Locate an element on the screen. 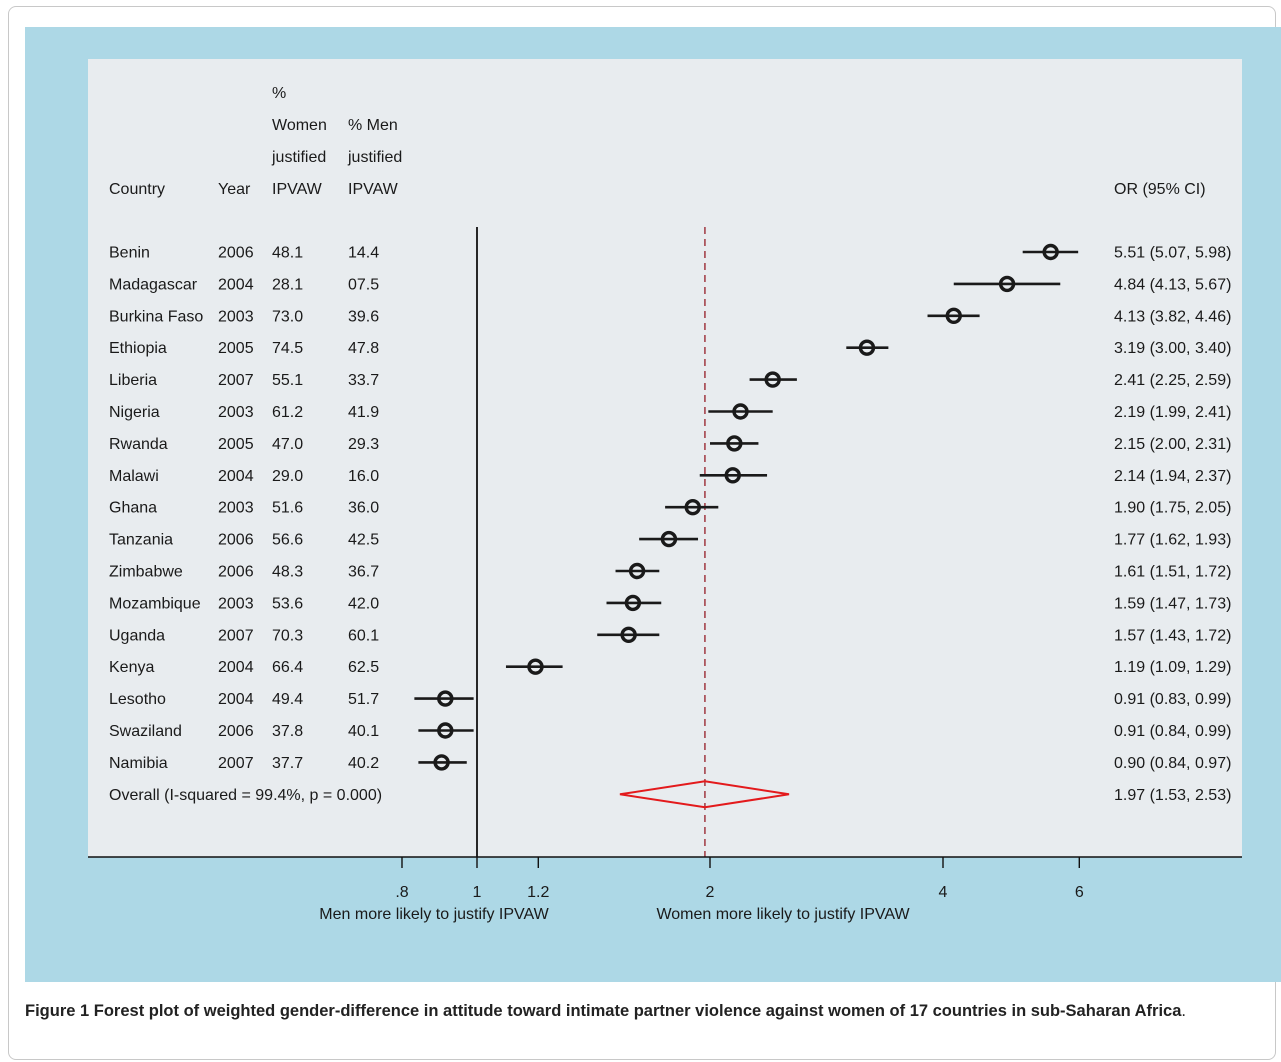 The image size is (1281, 1062). row-women-pct: 37.7 is located at coordinates (287, 763).